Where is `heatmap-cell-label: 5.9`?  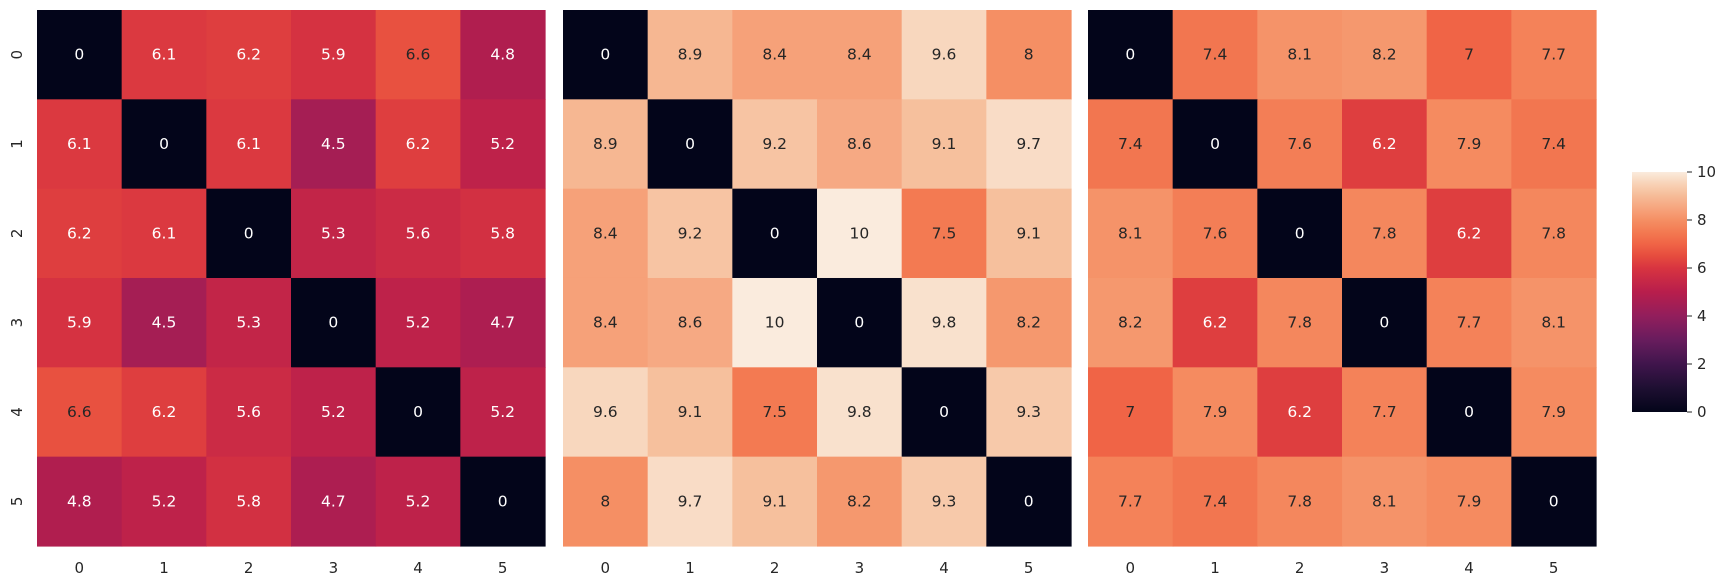
heatmap-cell-label: 5.9 is located at coordinates (333, 55).